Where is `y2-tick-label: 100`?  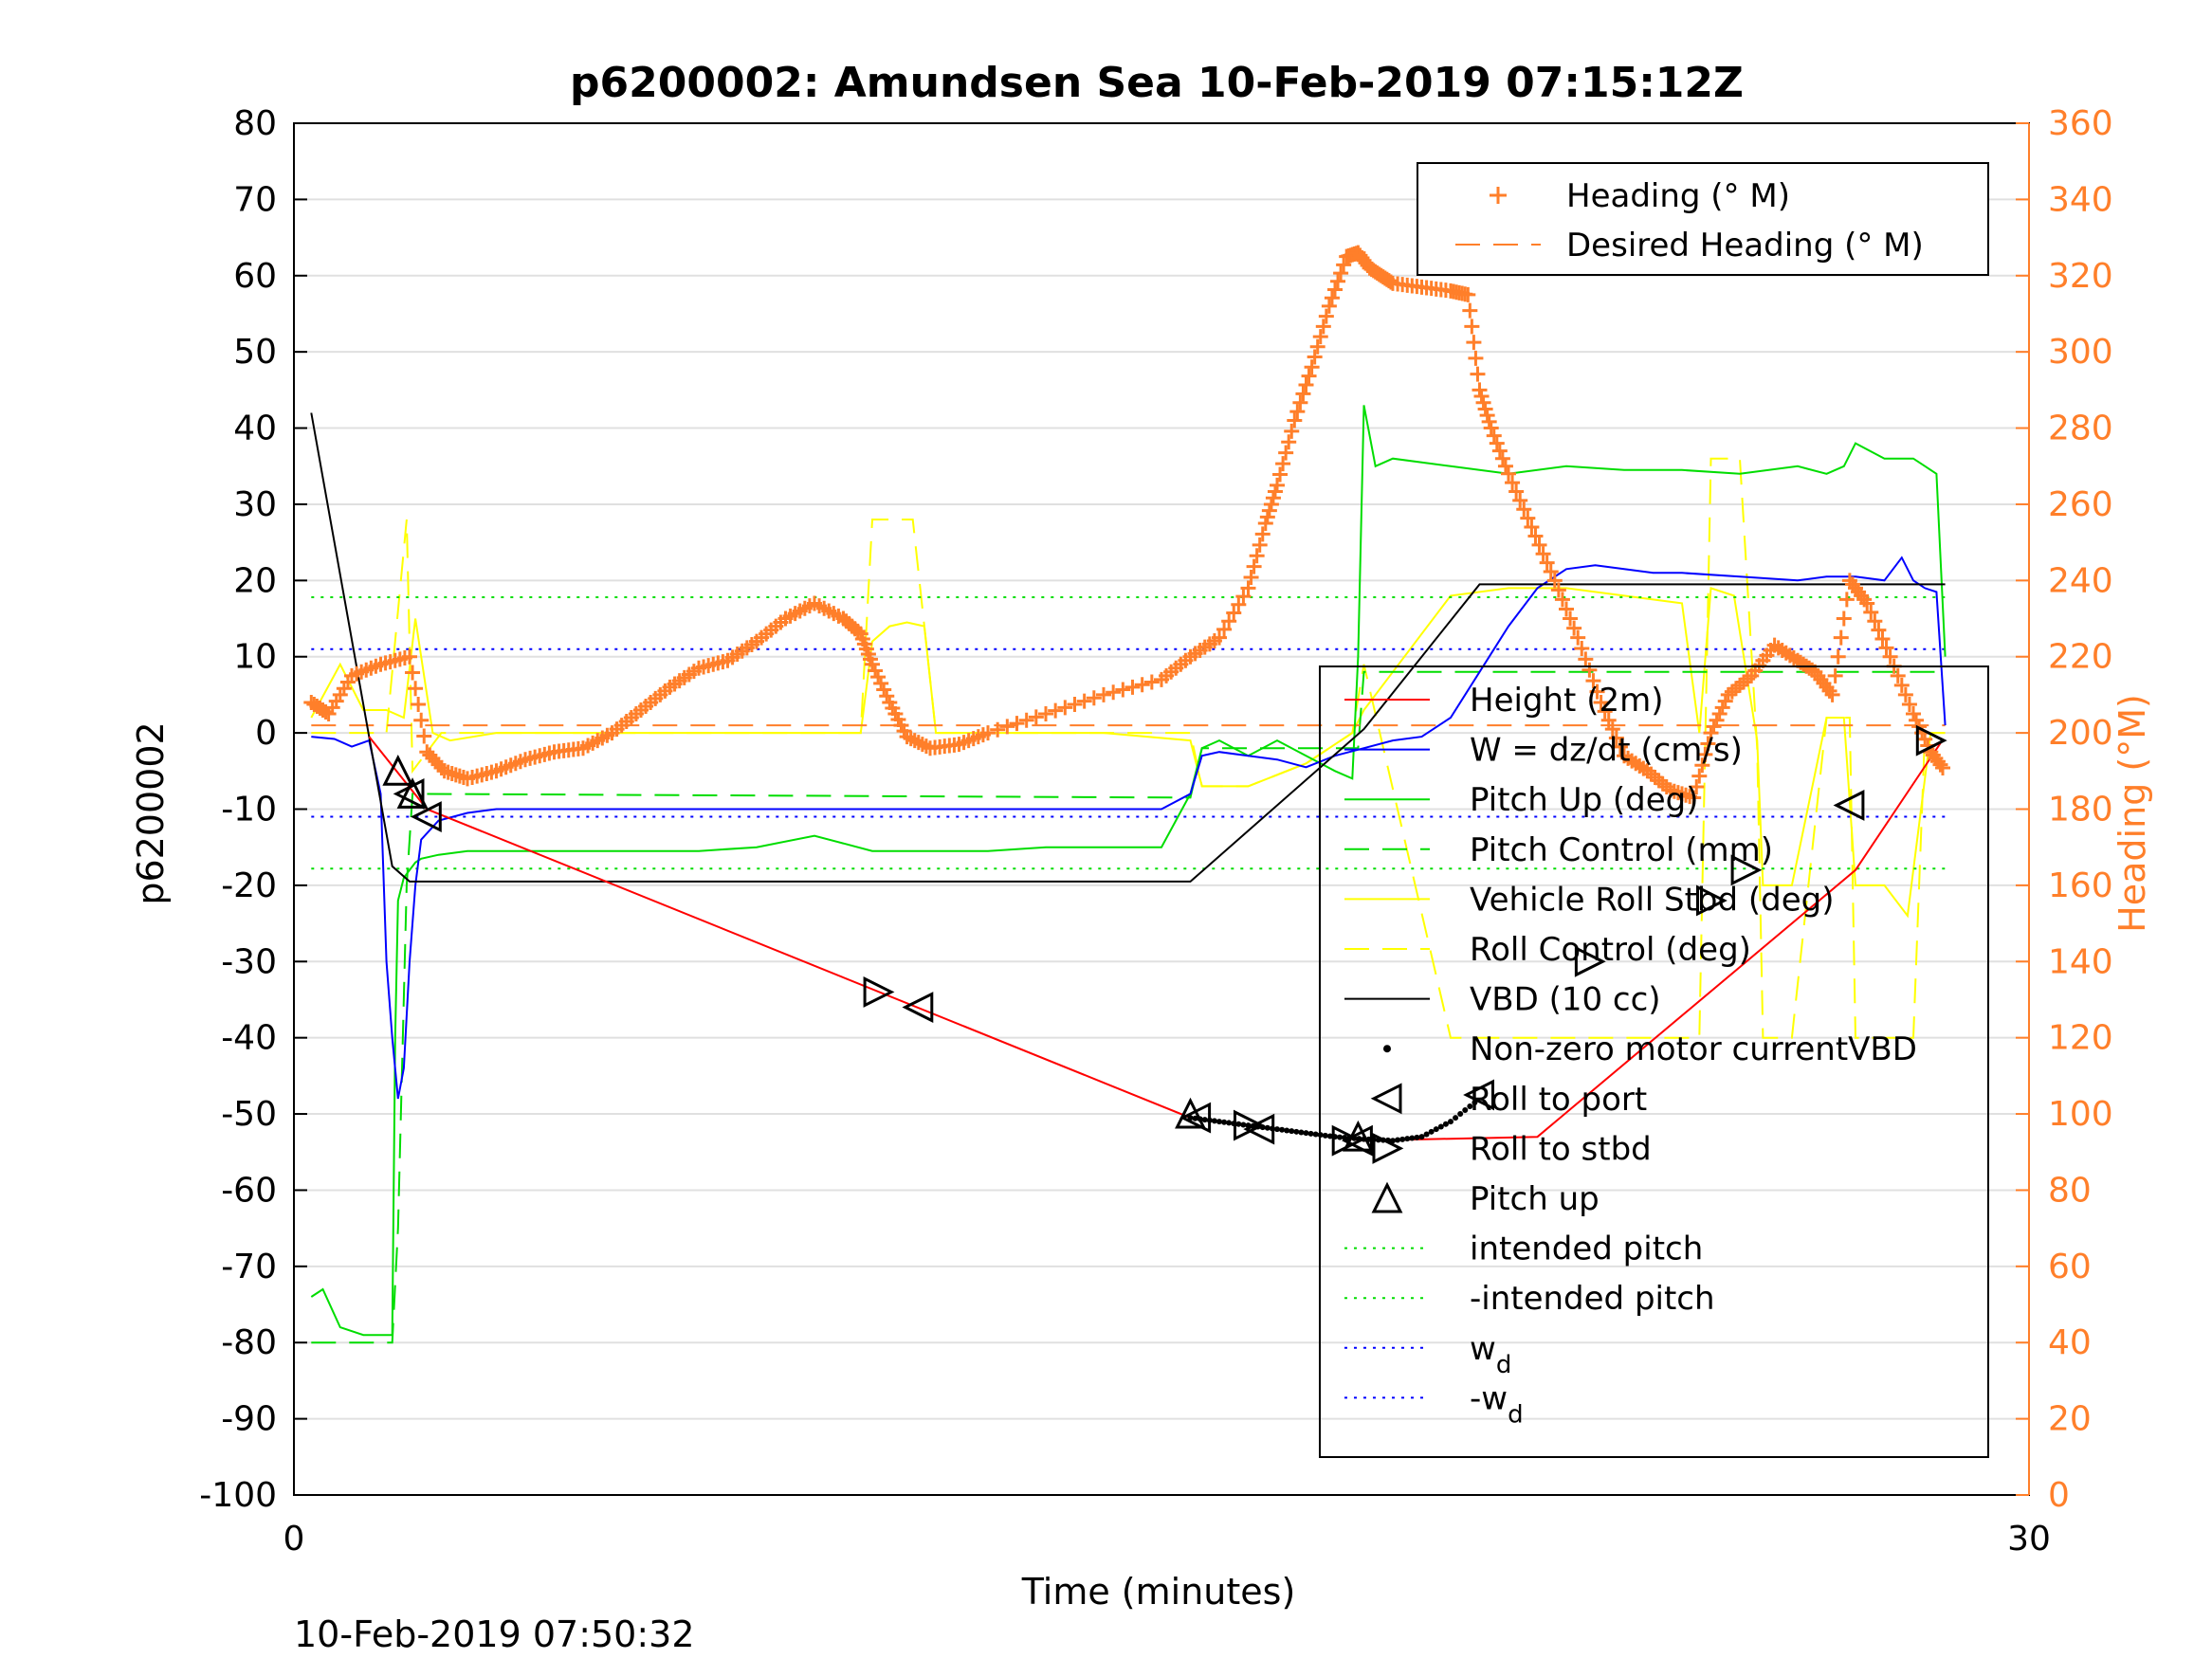 y2-tick-label: 100 is located at coordinates (2080, 1114).